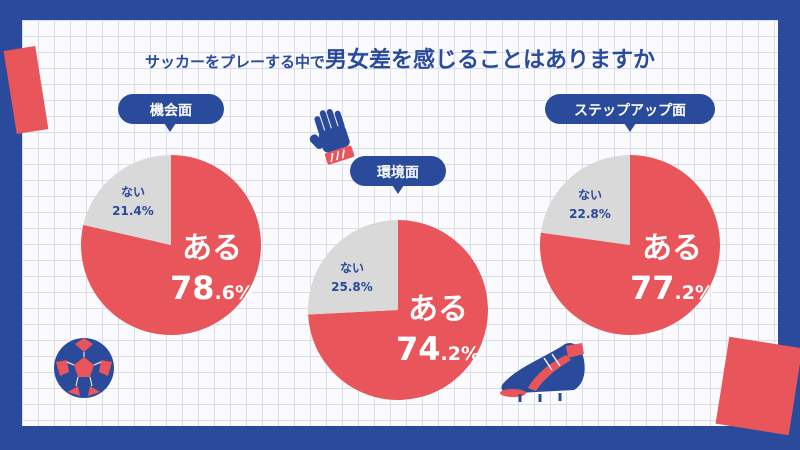 Image resolution: width=800 pixels, height=450 pixels. I want to click on chart-2-no-label: ない, so click(352, 268).